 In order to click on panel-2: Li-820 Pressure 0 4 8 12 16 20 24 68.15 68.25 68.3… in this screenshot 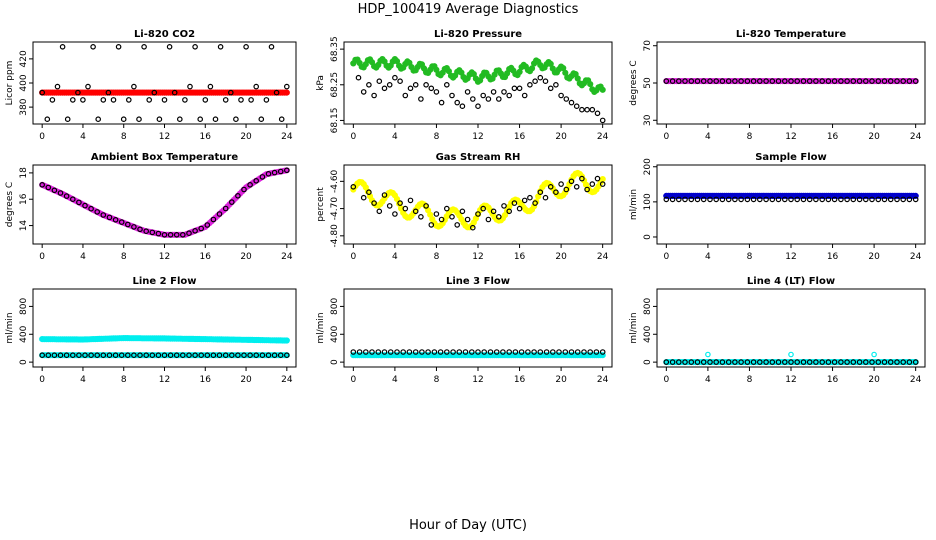, I will do `click(464, 85)`.